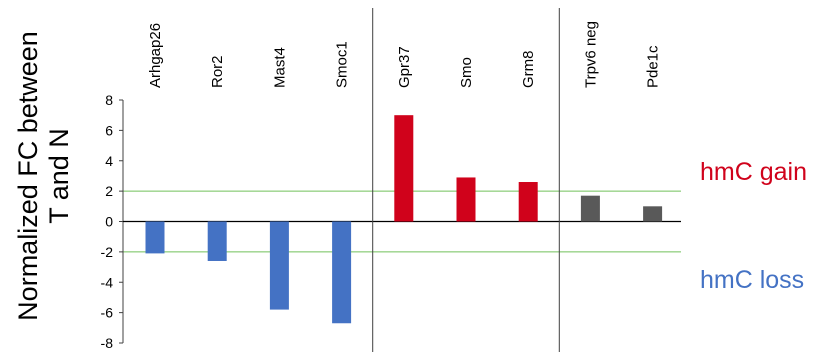 The width and height of the screenshot is (828, 352). Describe the element at coordinates (653, 214) in the screenshot. I see `bar-pde1c` at that location.